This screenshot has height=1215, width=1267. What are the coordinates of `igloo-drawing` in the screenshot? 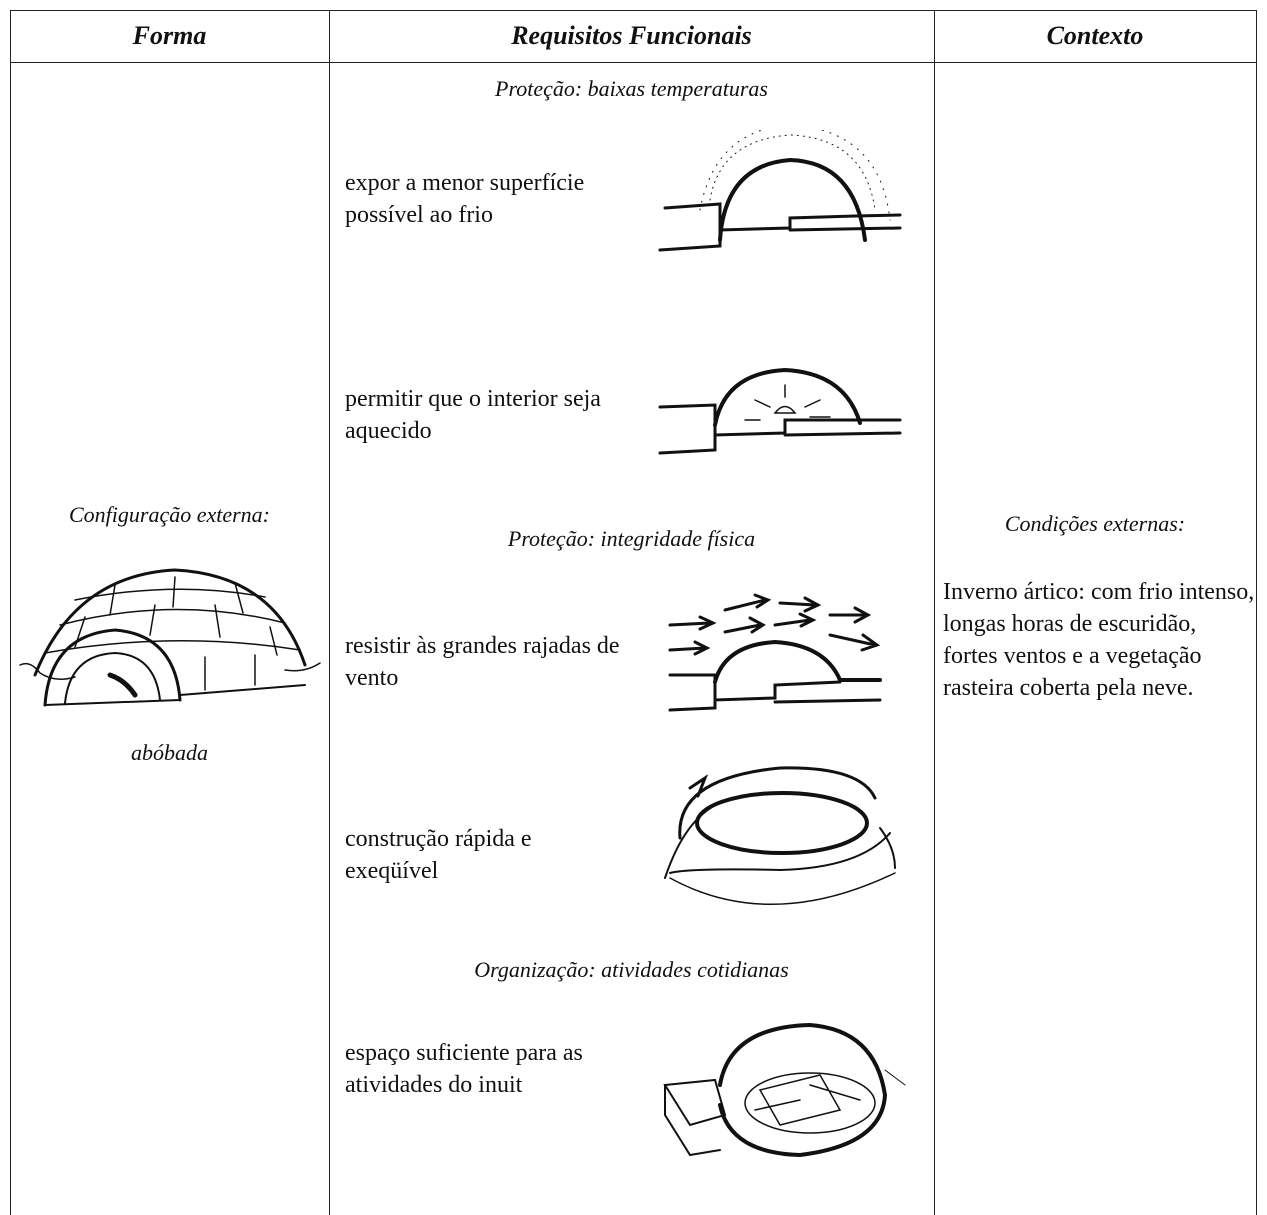 It's located at (170, 637).